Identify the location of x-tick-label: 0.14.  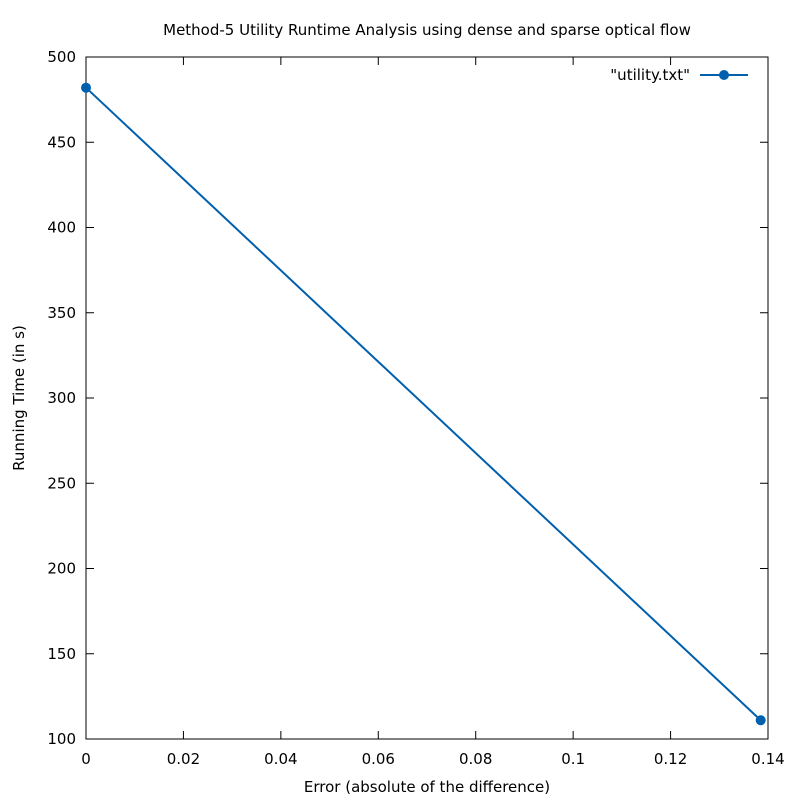
(767, 759).